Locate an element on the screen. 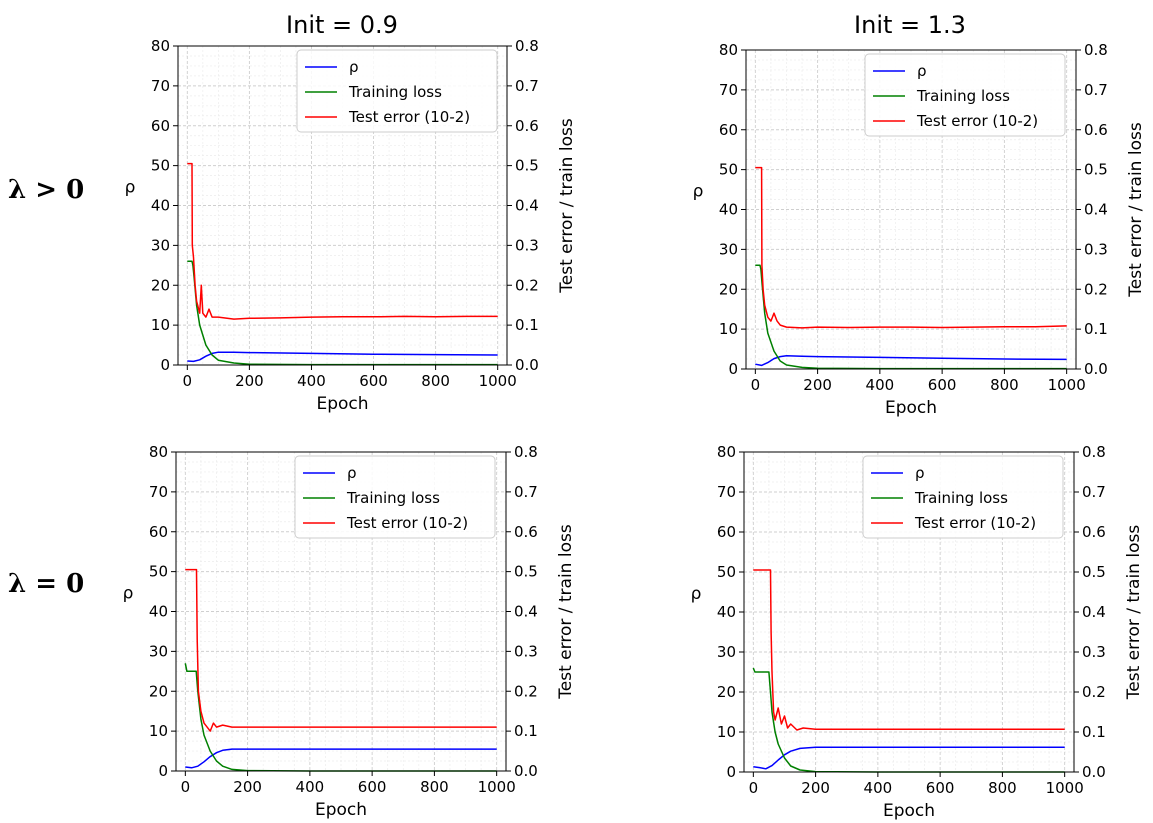  y-right-tick-label: 0.0 is located at coordinates (526, 771).